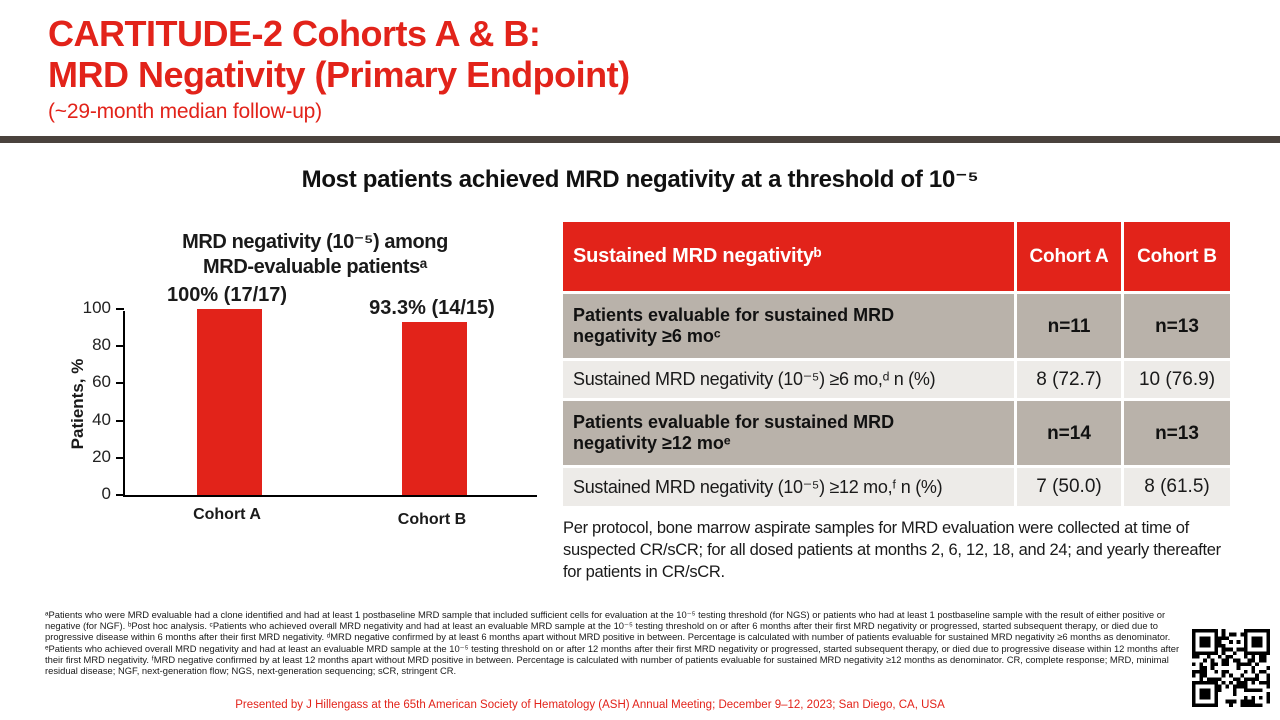  What do you see at coordinates (227, 514) in the screenshot?
I see `x-category-label-cohort-a: Cohort A` at bounding box center [227, 514].